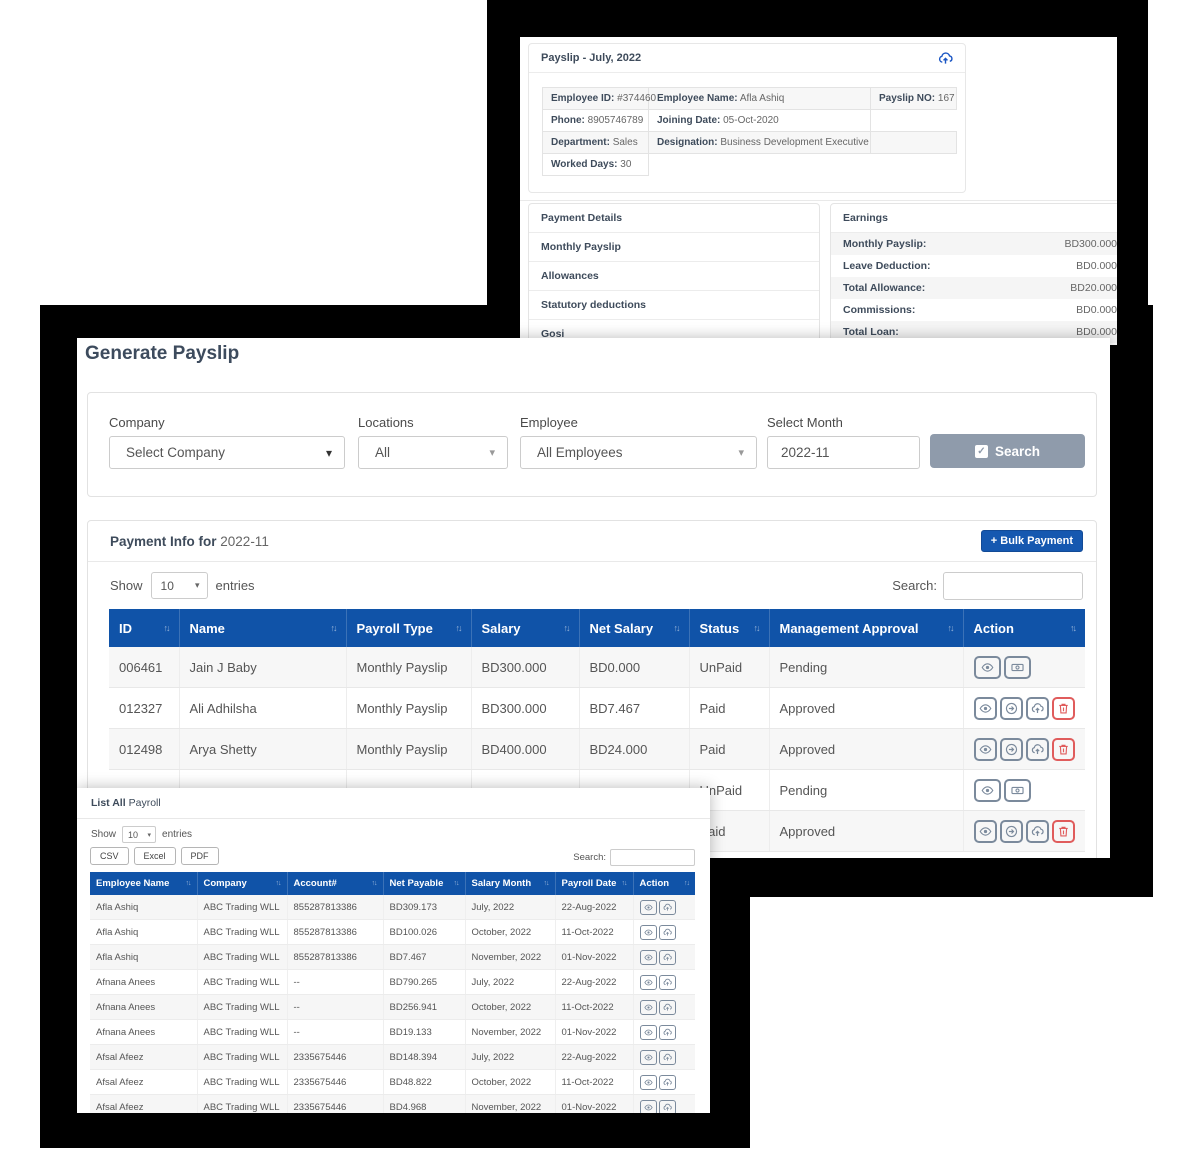 This screenshot has width=1200, height=1153. I want to click on upload-payslip-icon, so click(945, 58).